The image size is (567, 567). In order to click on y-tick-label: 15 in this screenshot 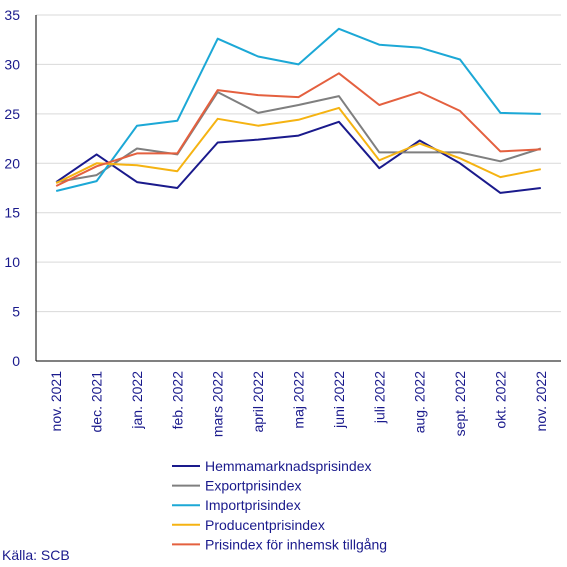, I will do `click(12, 213)`.